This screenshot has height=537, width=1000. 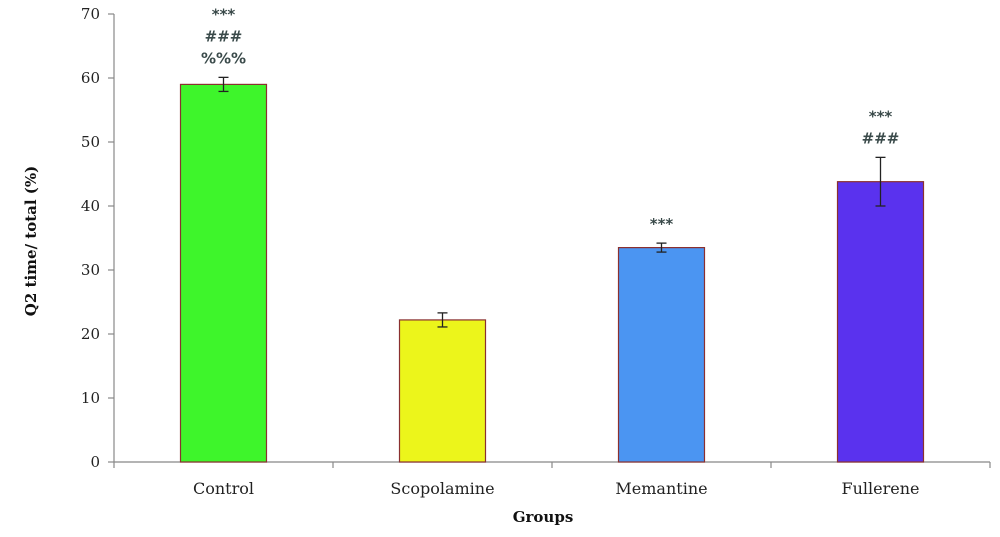 What do you see at coordinates (880, 322) in the screenshot?
I see `bar-fullerene` at bounding box center [880, 322].